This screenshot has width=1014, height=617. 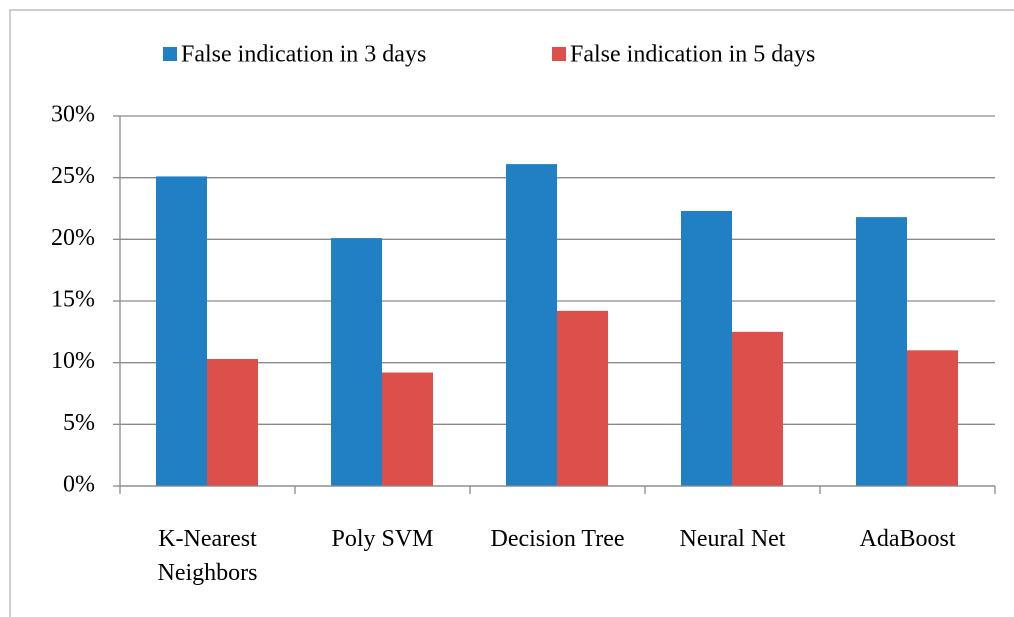 I want to click on y-tick-label: 5%, so click(x=79, y=423).